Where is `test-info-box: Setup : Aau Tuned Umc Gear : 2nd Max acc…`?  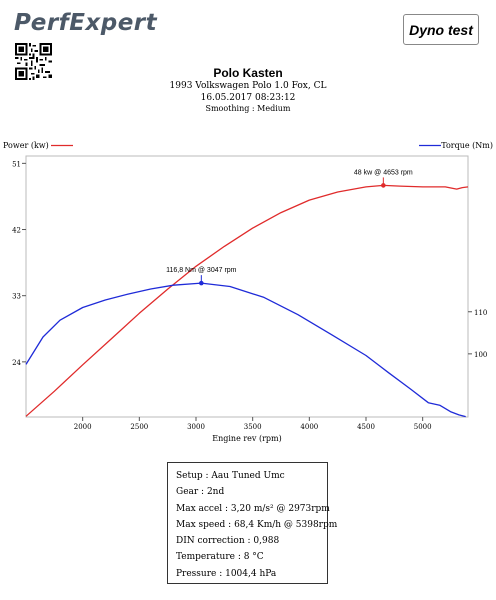
test-info-box: Setup : Aau Tuned Umc Gear : 2nd Max acc… is located at coordinates (252, 523).